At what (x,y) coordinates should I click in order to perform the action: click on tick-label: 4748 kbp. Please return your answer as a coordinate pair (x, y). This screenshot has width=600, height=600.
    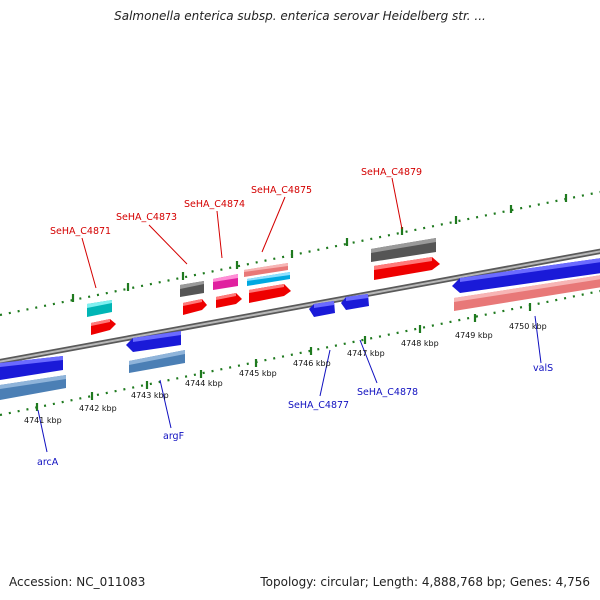
    Looking at the image, I should click on (420, 343).